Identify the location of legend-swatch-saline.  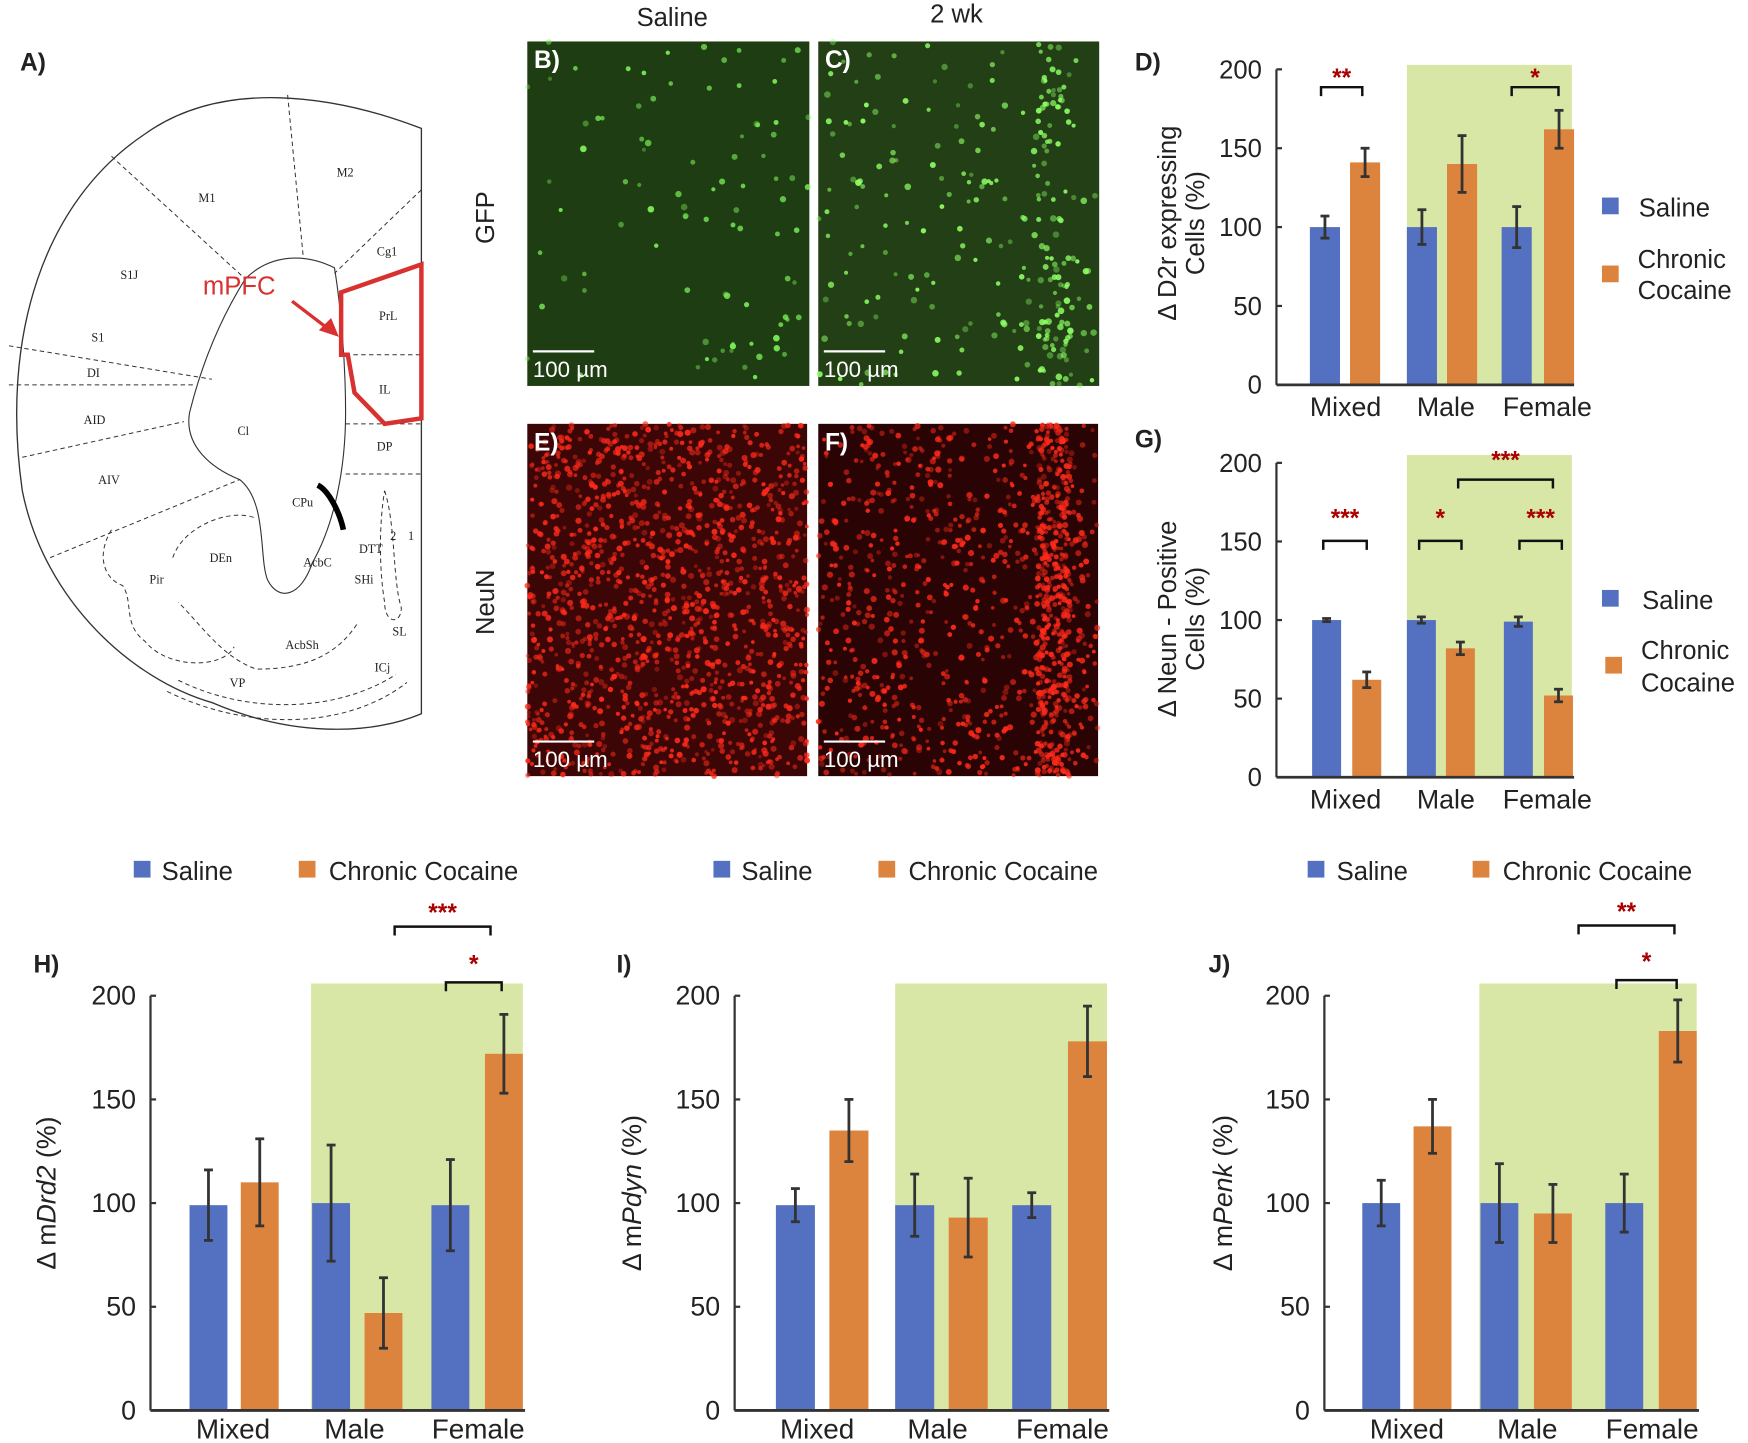
(1316, 869).